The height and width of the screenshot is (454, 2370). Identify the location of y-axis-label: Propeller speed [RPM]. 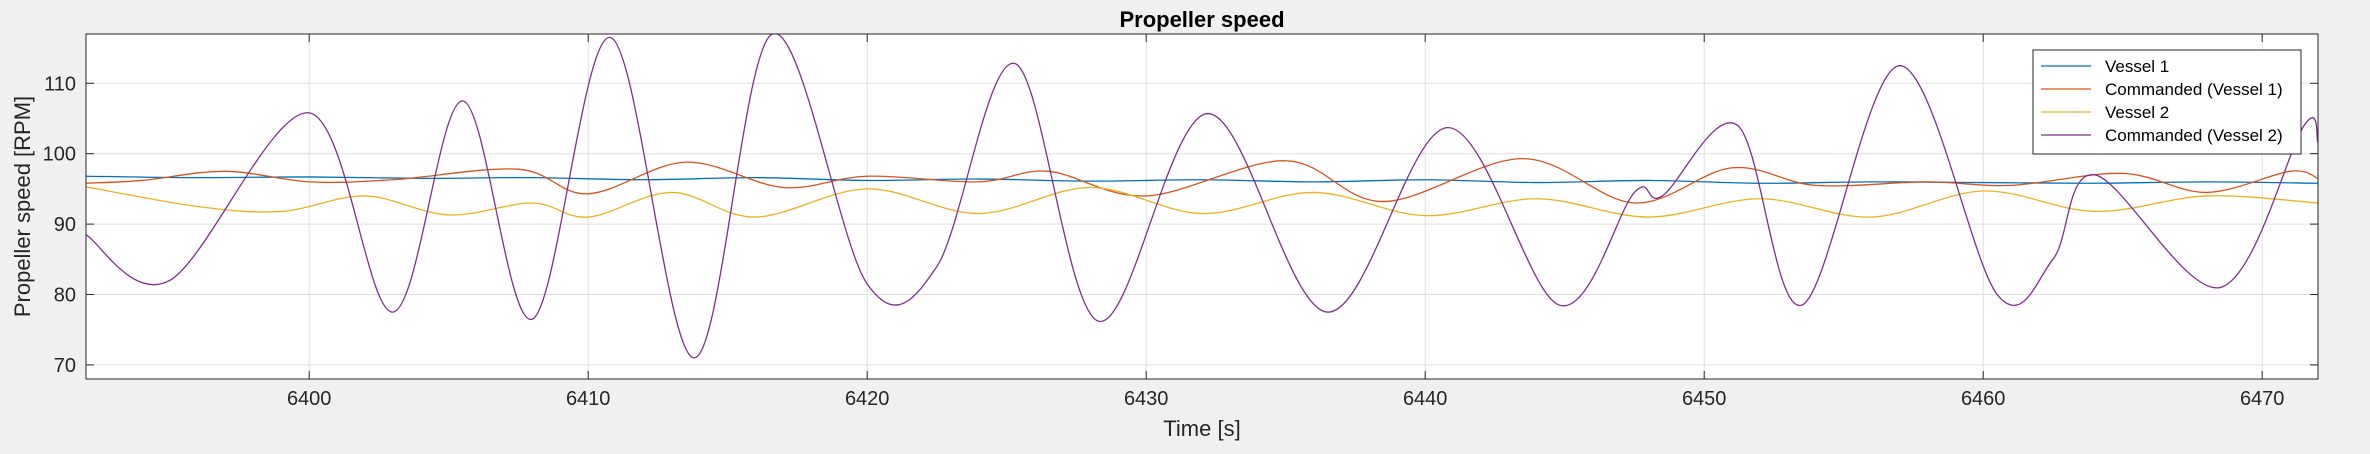
(22, 206).